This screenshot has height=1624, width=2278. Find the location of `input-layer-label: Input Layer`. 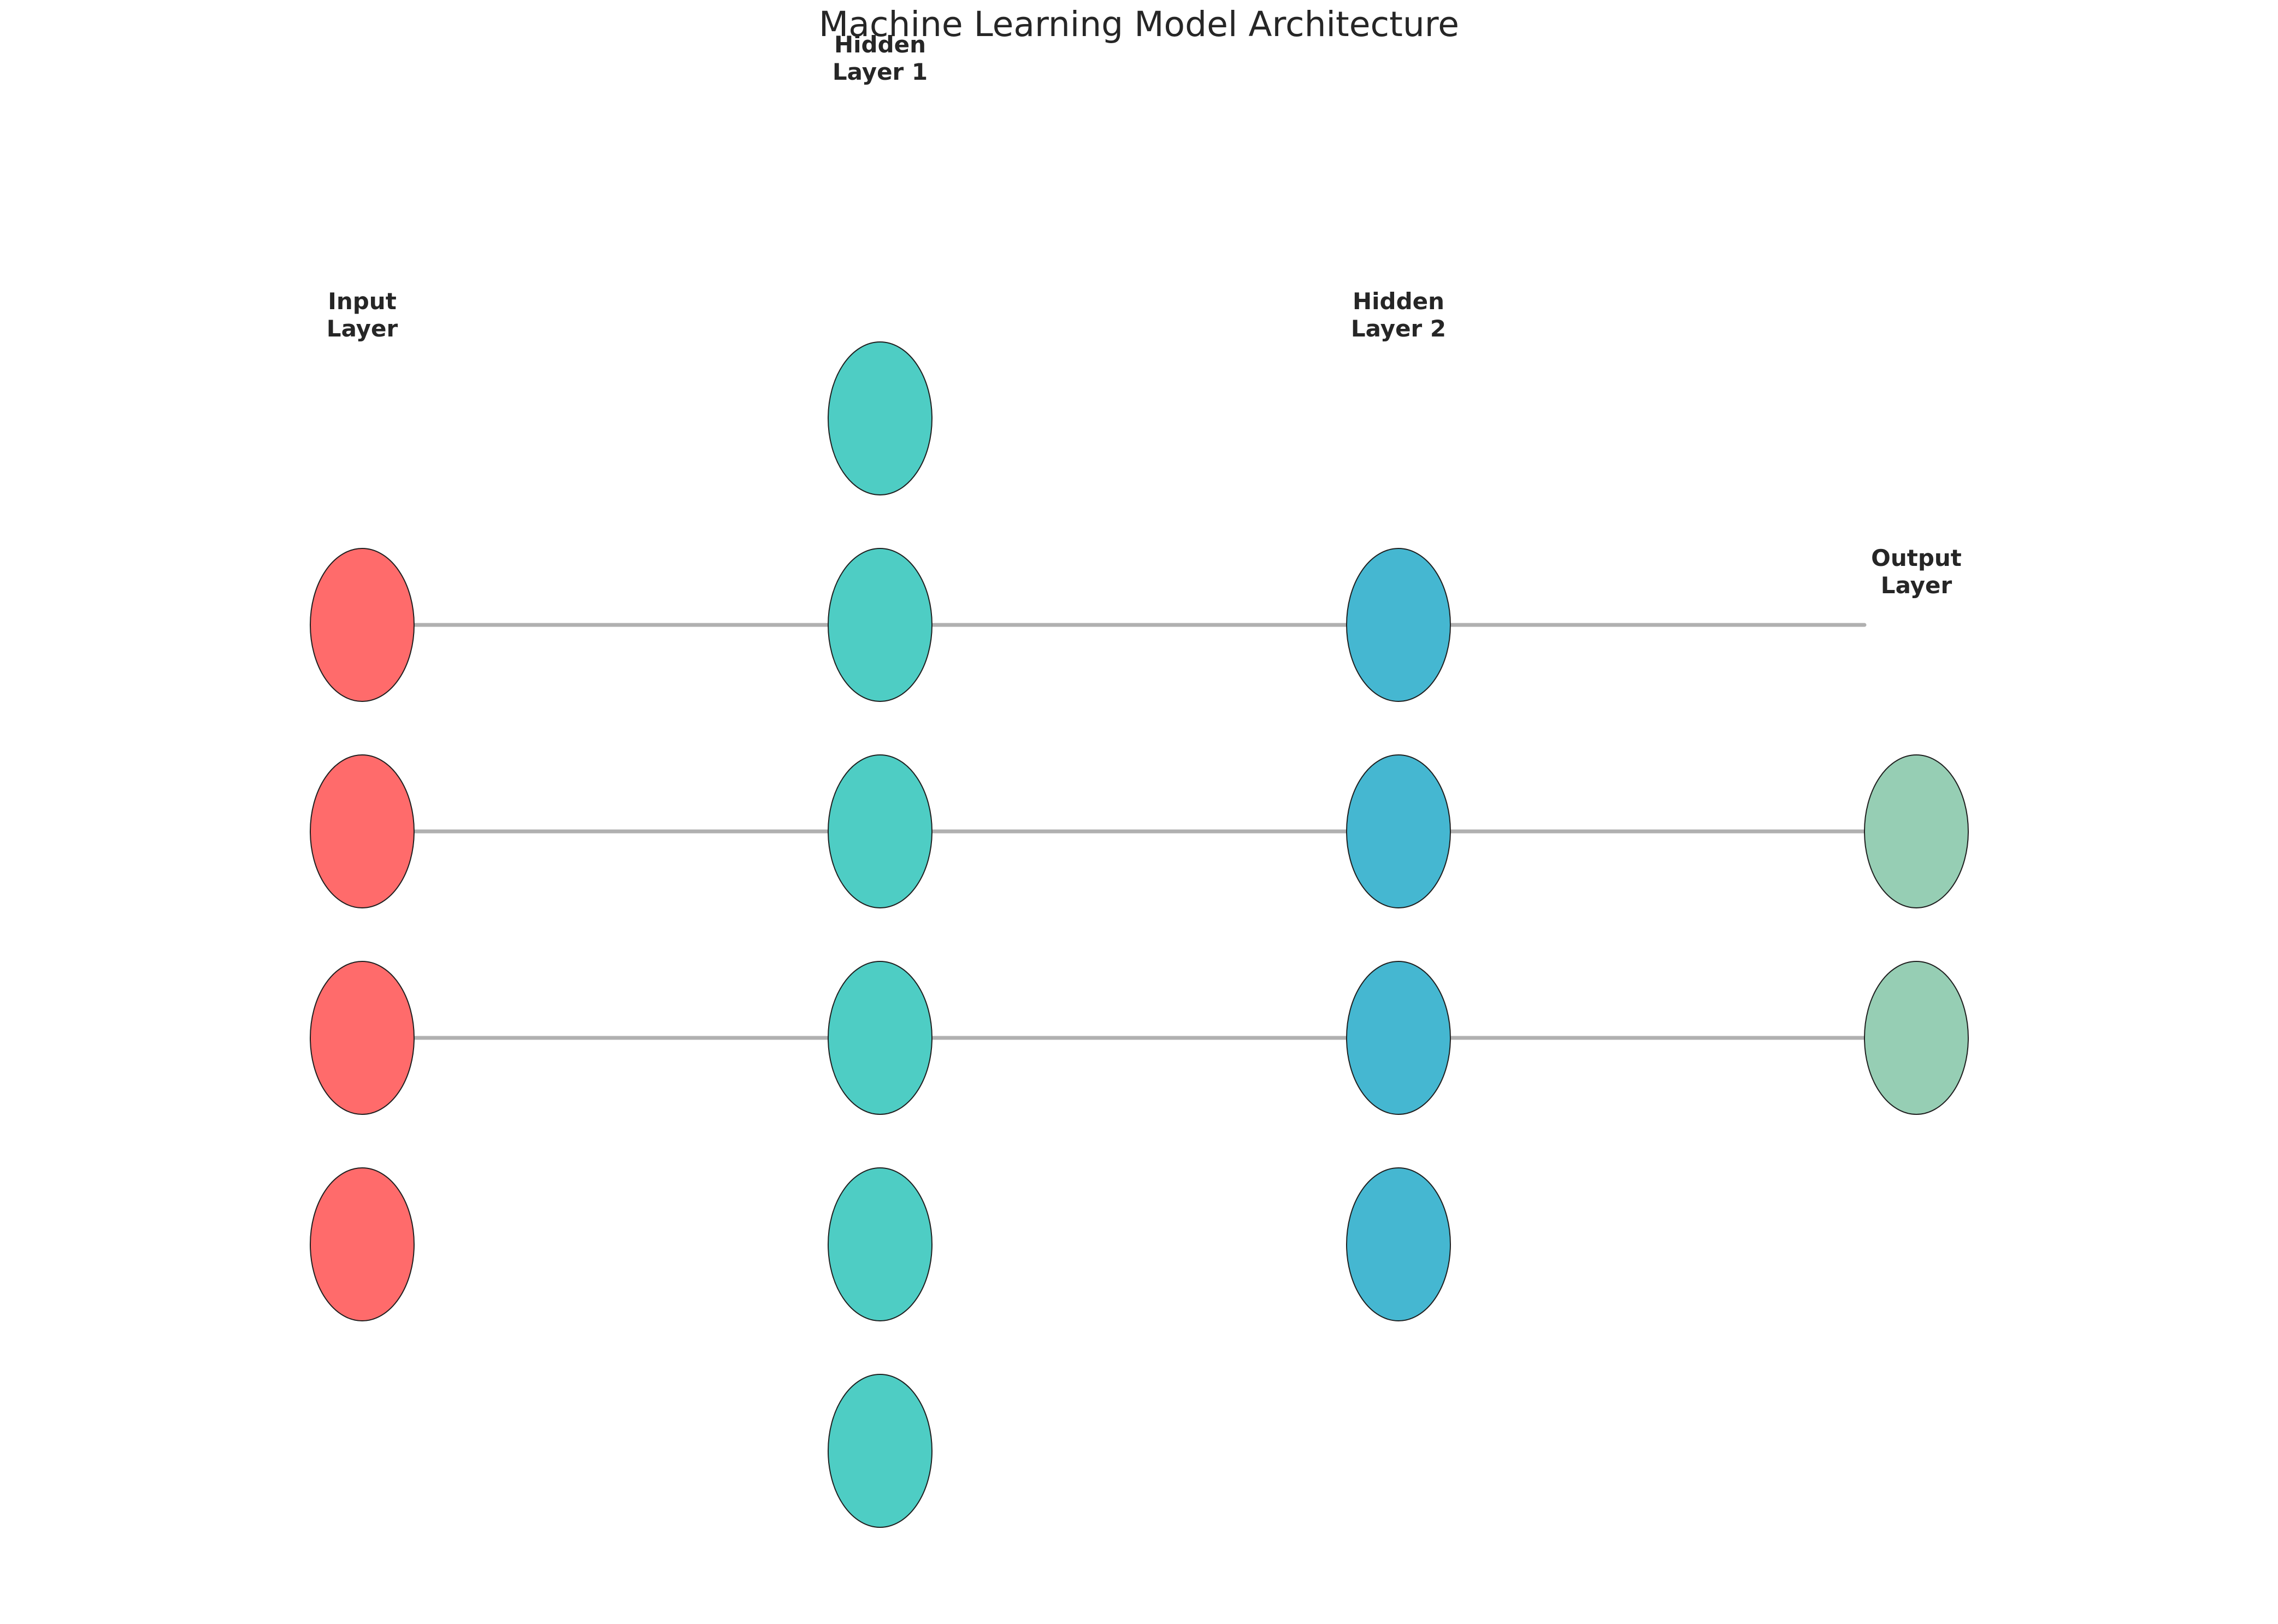

input-layer-label: Input Layer is located at coordinates (362, 315).